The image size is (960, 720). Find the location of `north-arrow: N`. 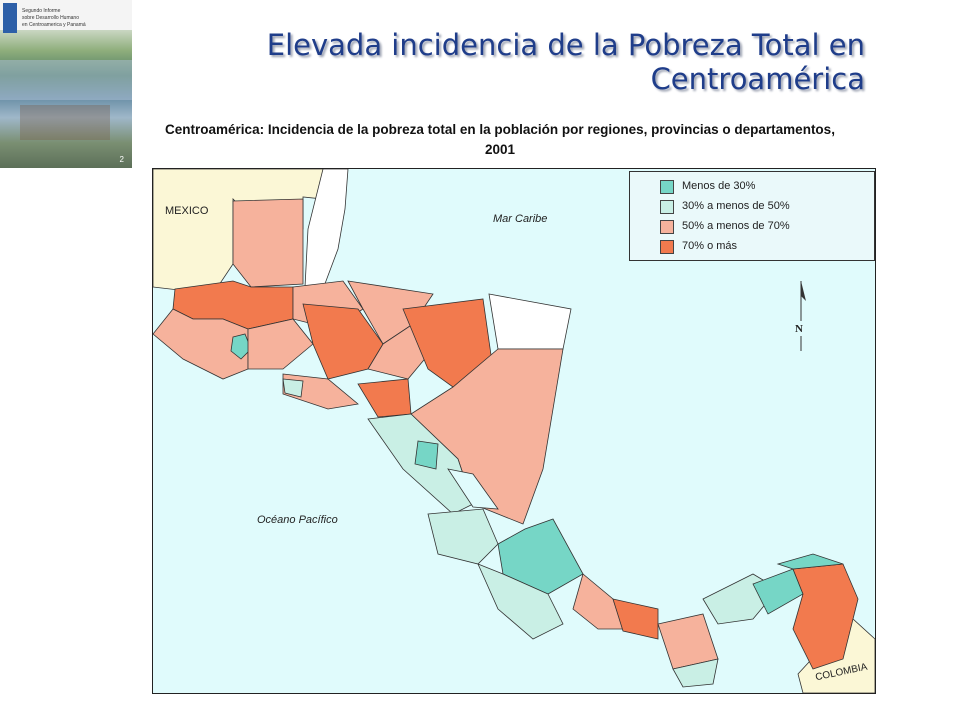

north-arrow: N is located at coordinates (801, 316).